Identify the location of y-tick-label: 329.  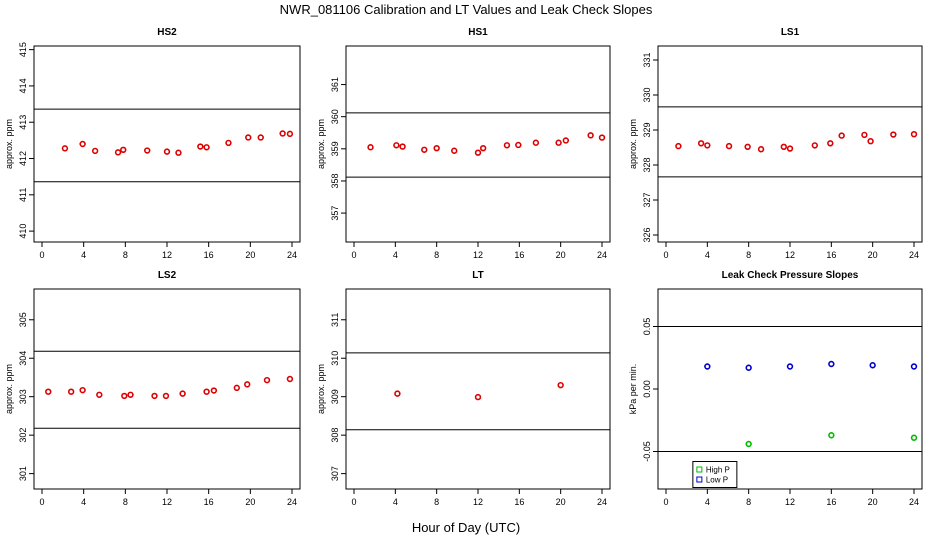
(647, 129).